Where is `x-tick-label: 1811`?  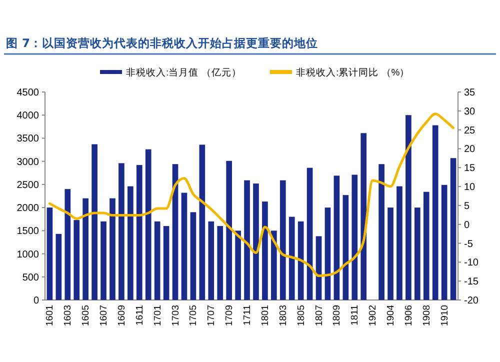
x-tick-label: 1811 is located at coordinates (355, 315).